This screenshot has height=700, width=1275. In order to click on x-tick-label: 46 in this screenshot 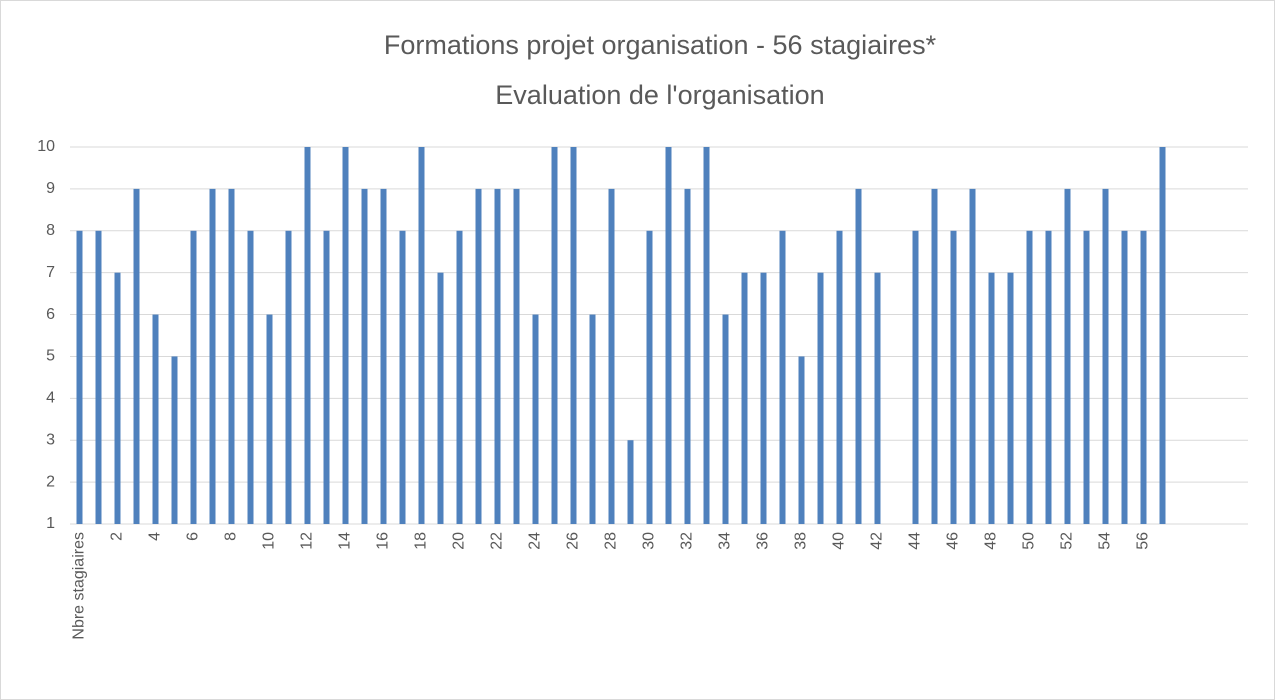, I will do `click(953, 541)`.